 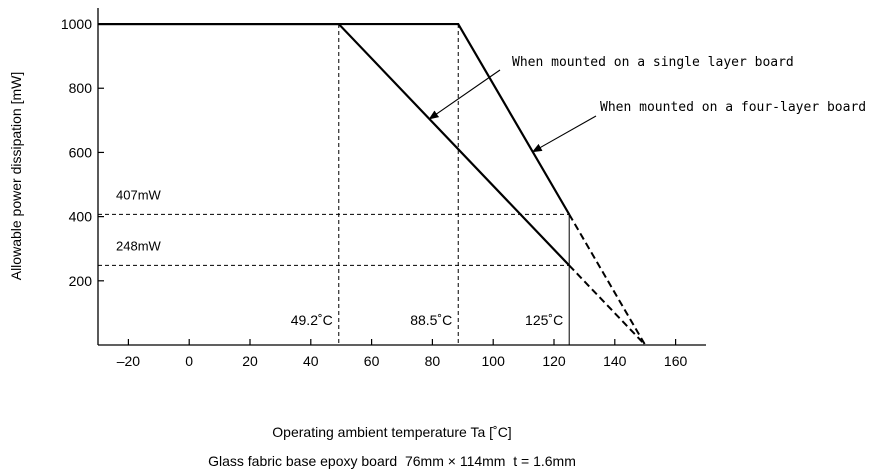 What do you see at coordinates (16, 176) in the screenshot?
I see `y-axis-label: Allowable power dissipation [mW]` at bounding box center [16, 176].